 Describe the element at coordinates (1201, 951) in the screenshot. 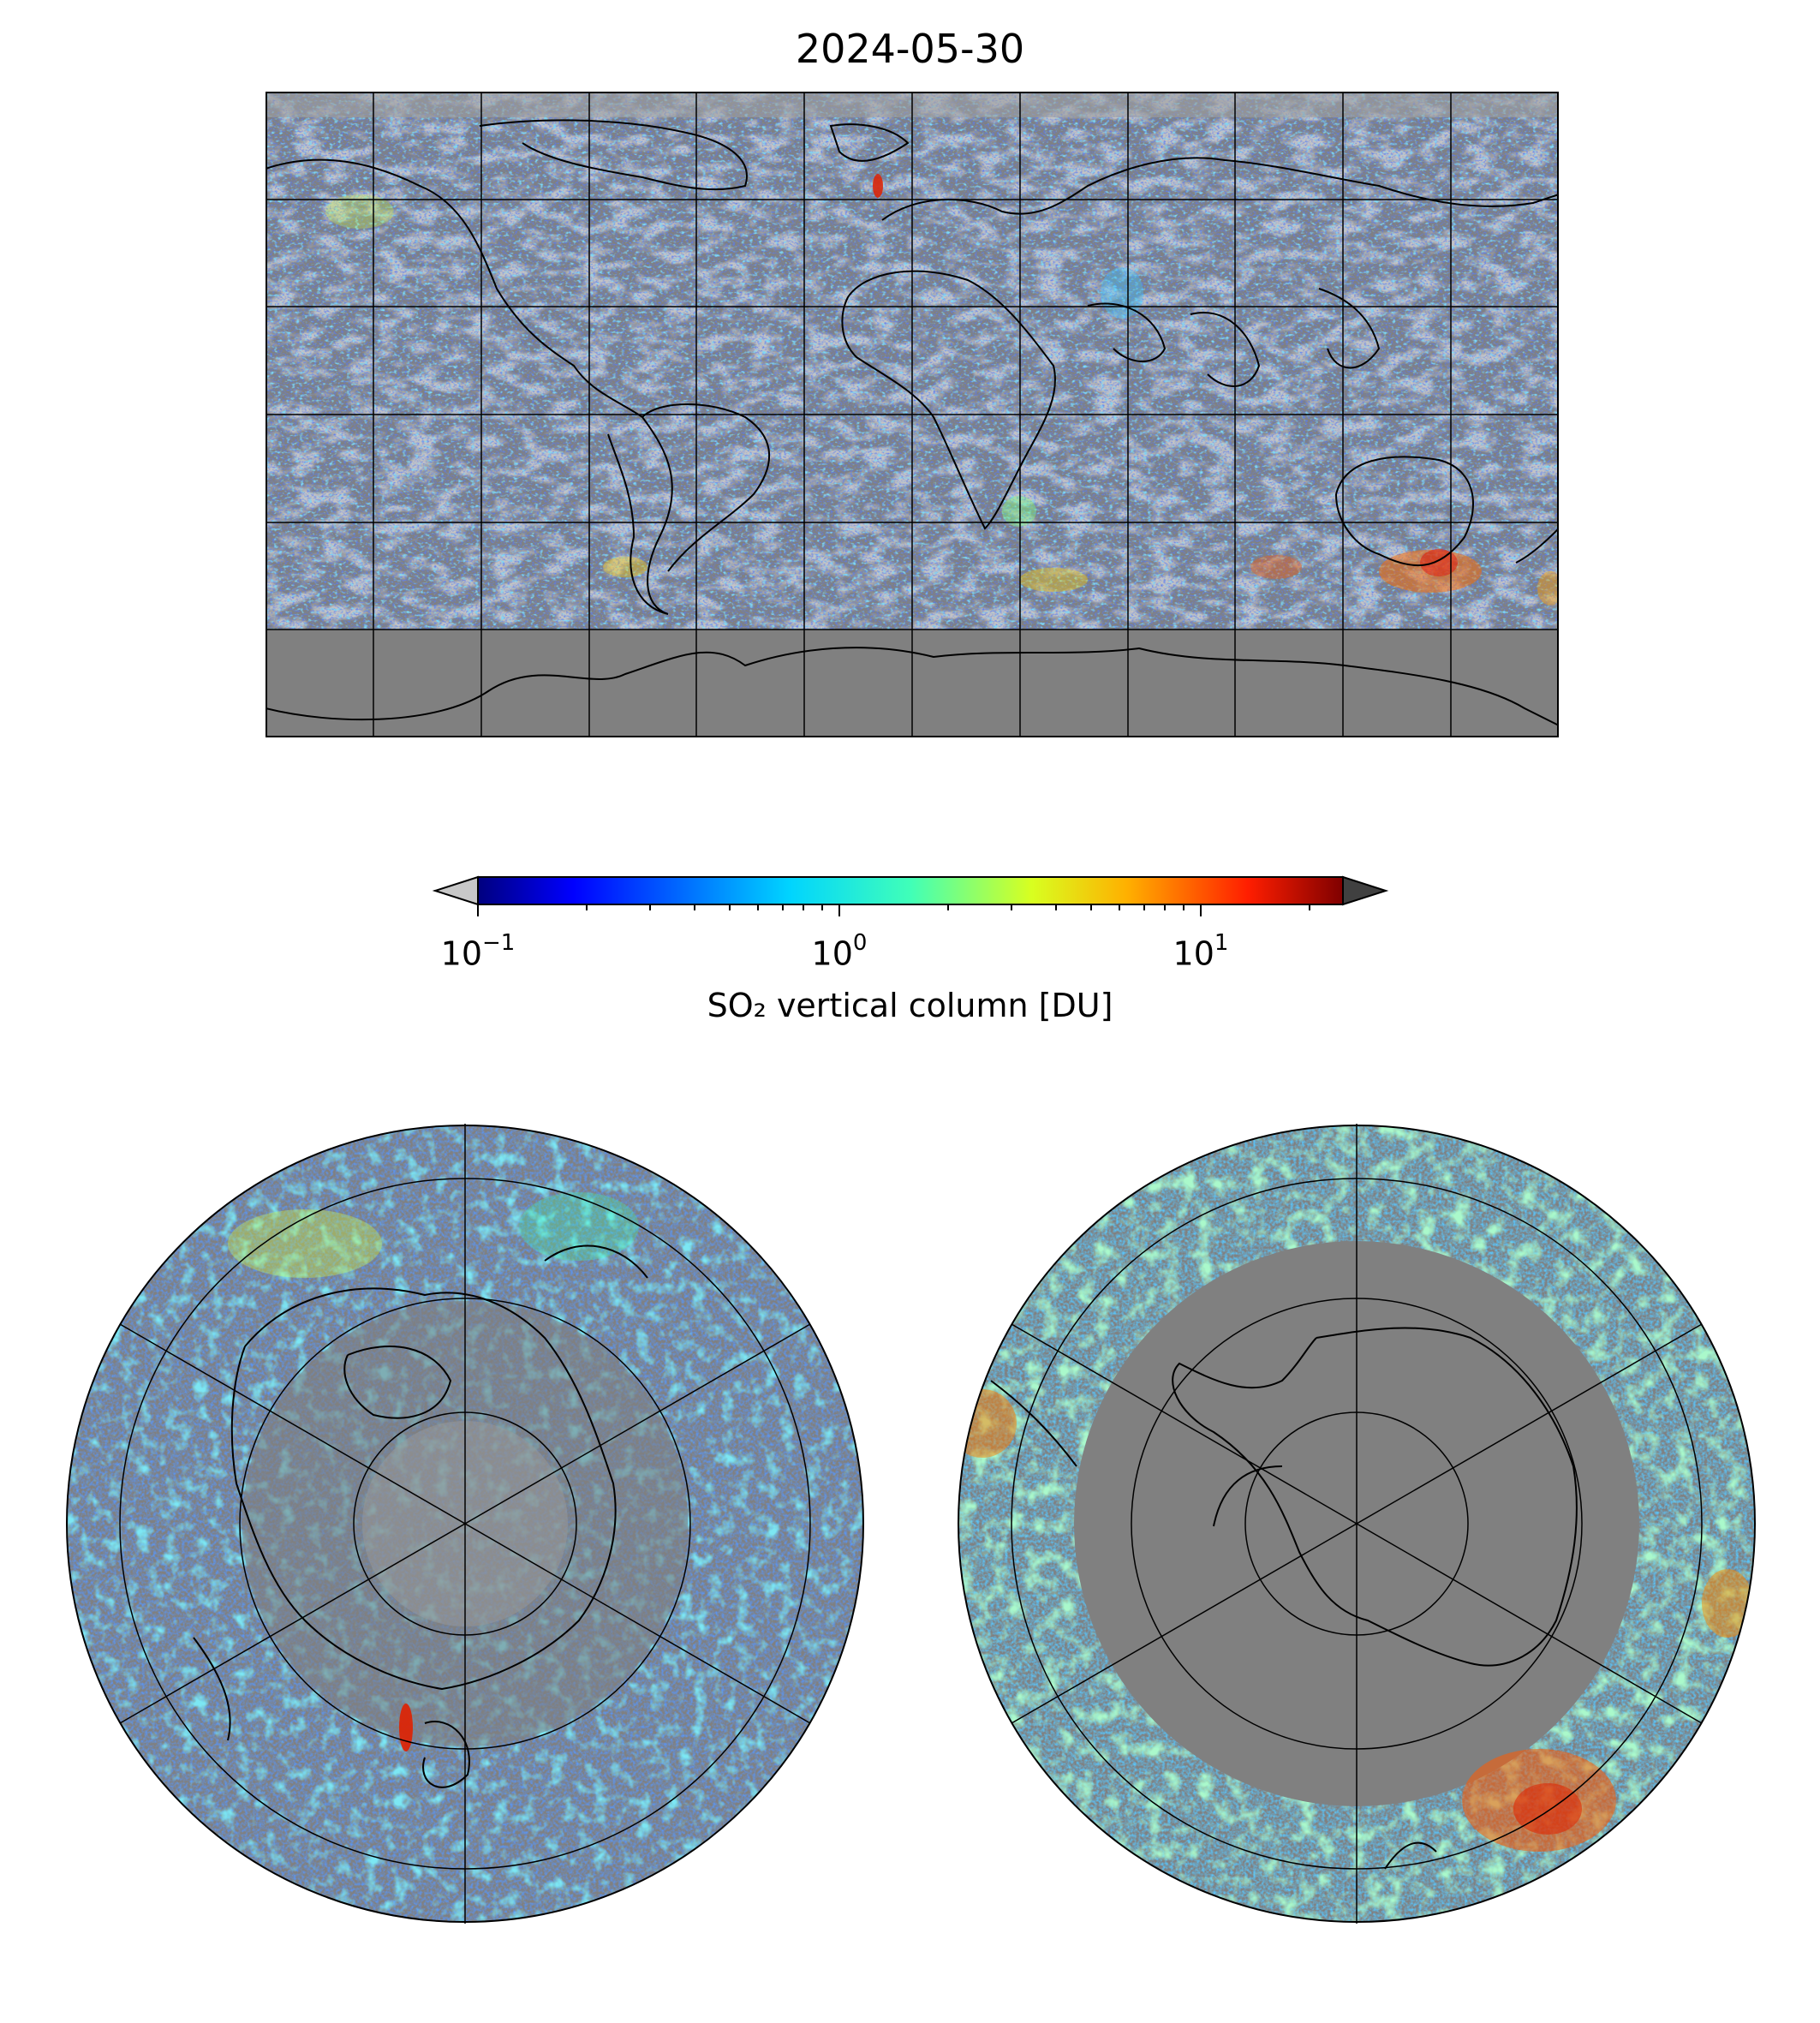

I see `colorbar-tick-label: 10¹` at that location.